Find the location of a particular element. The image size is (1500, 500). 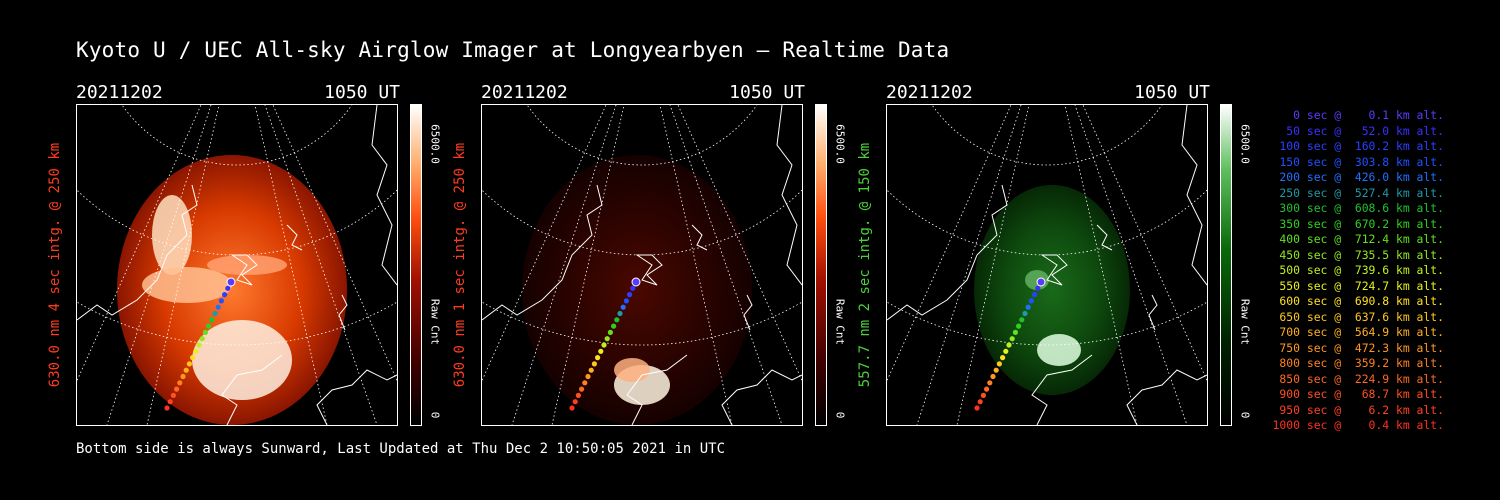

legend-entry: 500 sec @ 739.6 km alt. is located at coordinates (1358, 270).